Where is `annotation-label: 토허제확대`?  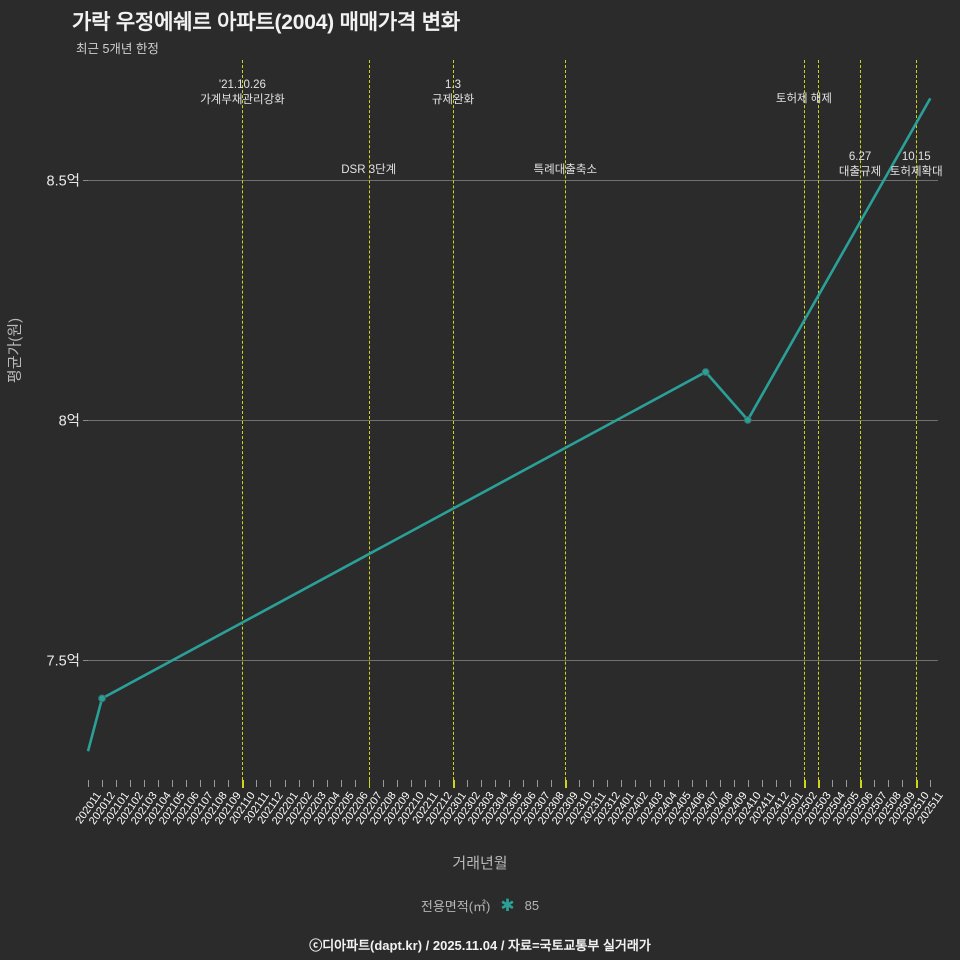 annotation-label: 토허제확대 is located at coordinates (916, 172).